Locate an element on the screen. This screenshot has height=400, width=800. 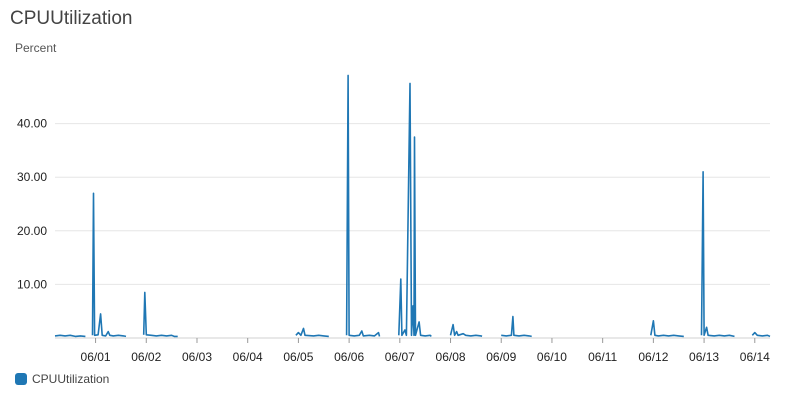
x-tick-label: 06/01 is located at coordinates (96, 357).